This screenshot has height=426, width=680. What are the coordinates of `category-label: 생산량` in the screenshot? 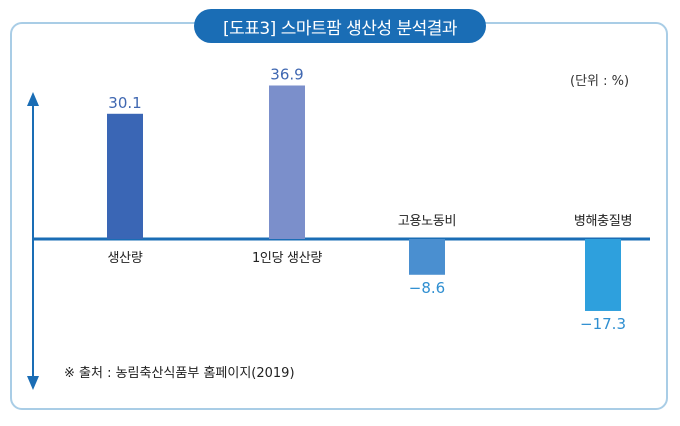 It's located at (125, 258).